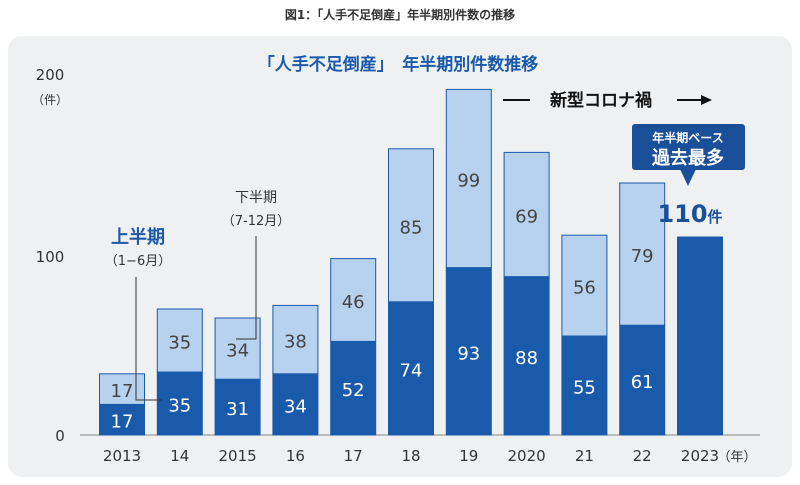  Describe the element at coordinates (238, 456) in the screenshot. I see `x-tick-label: 2015` at that location.